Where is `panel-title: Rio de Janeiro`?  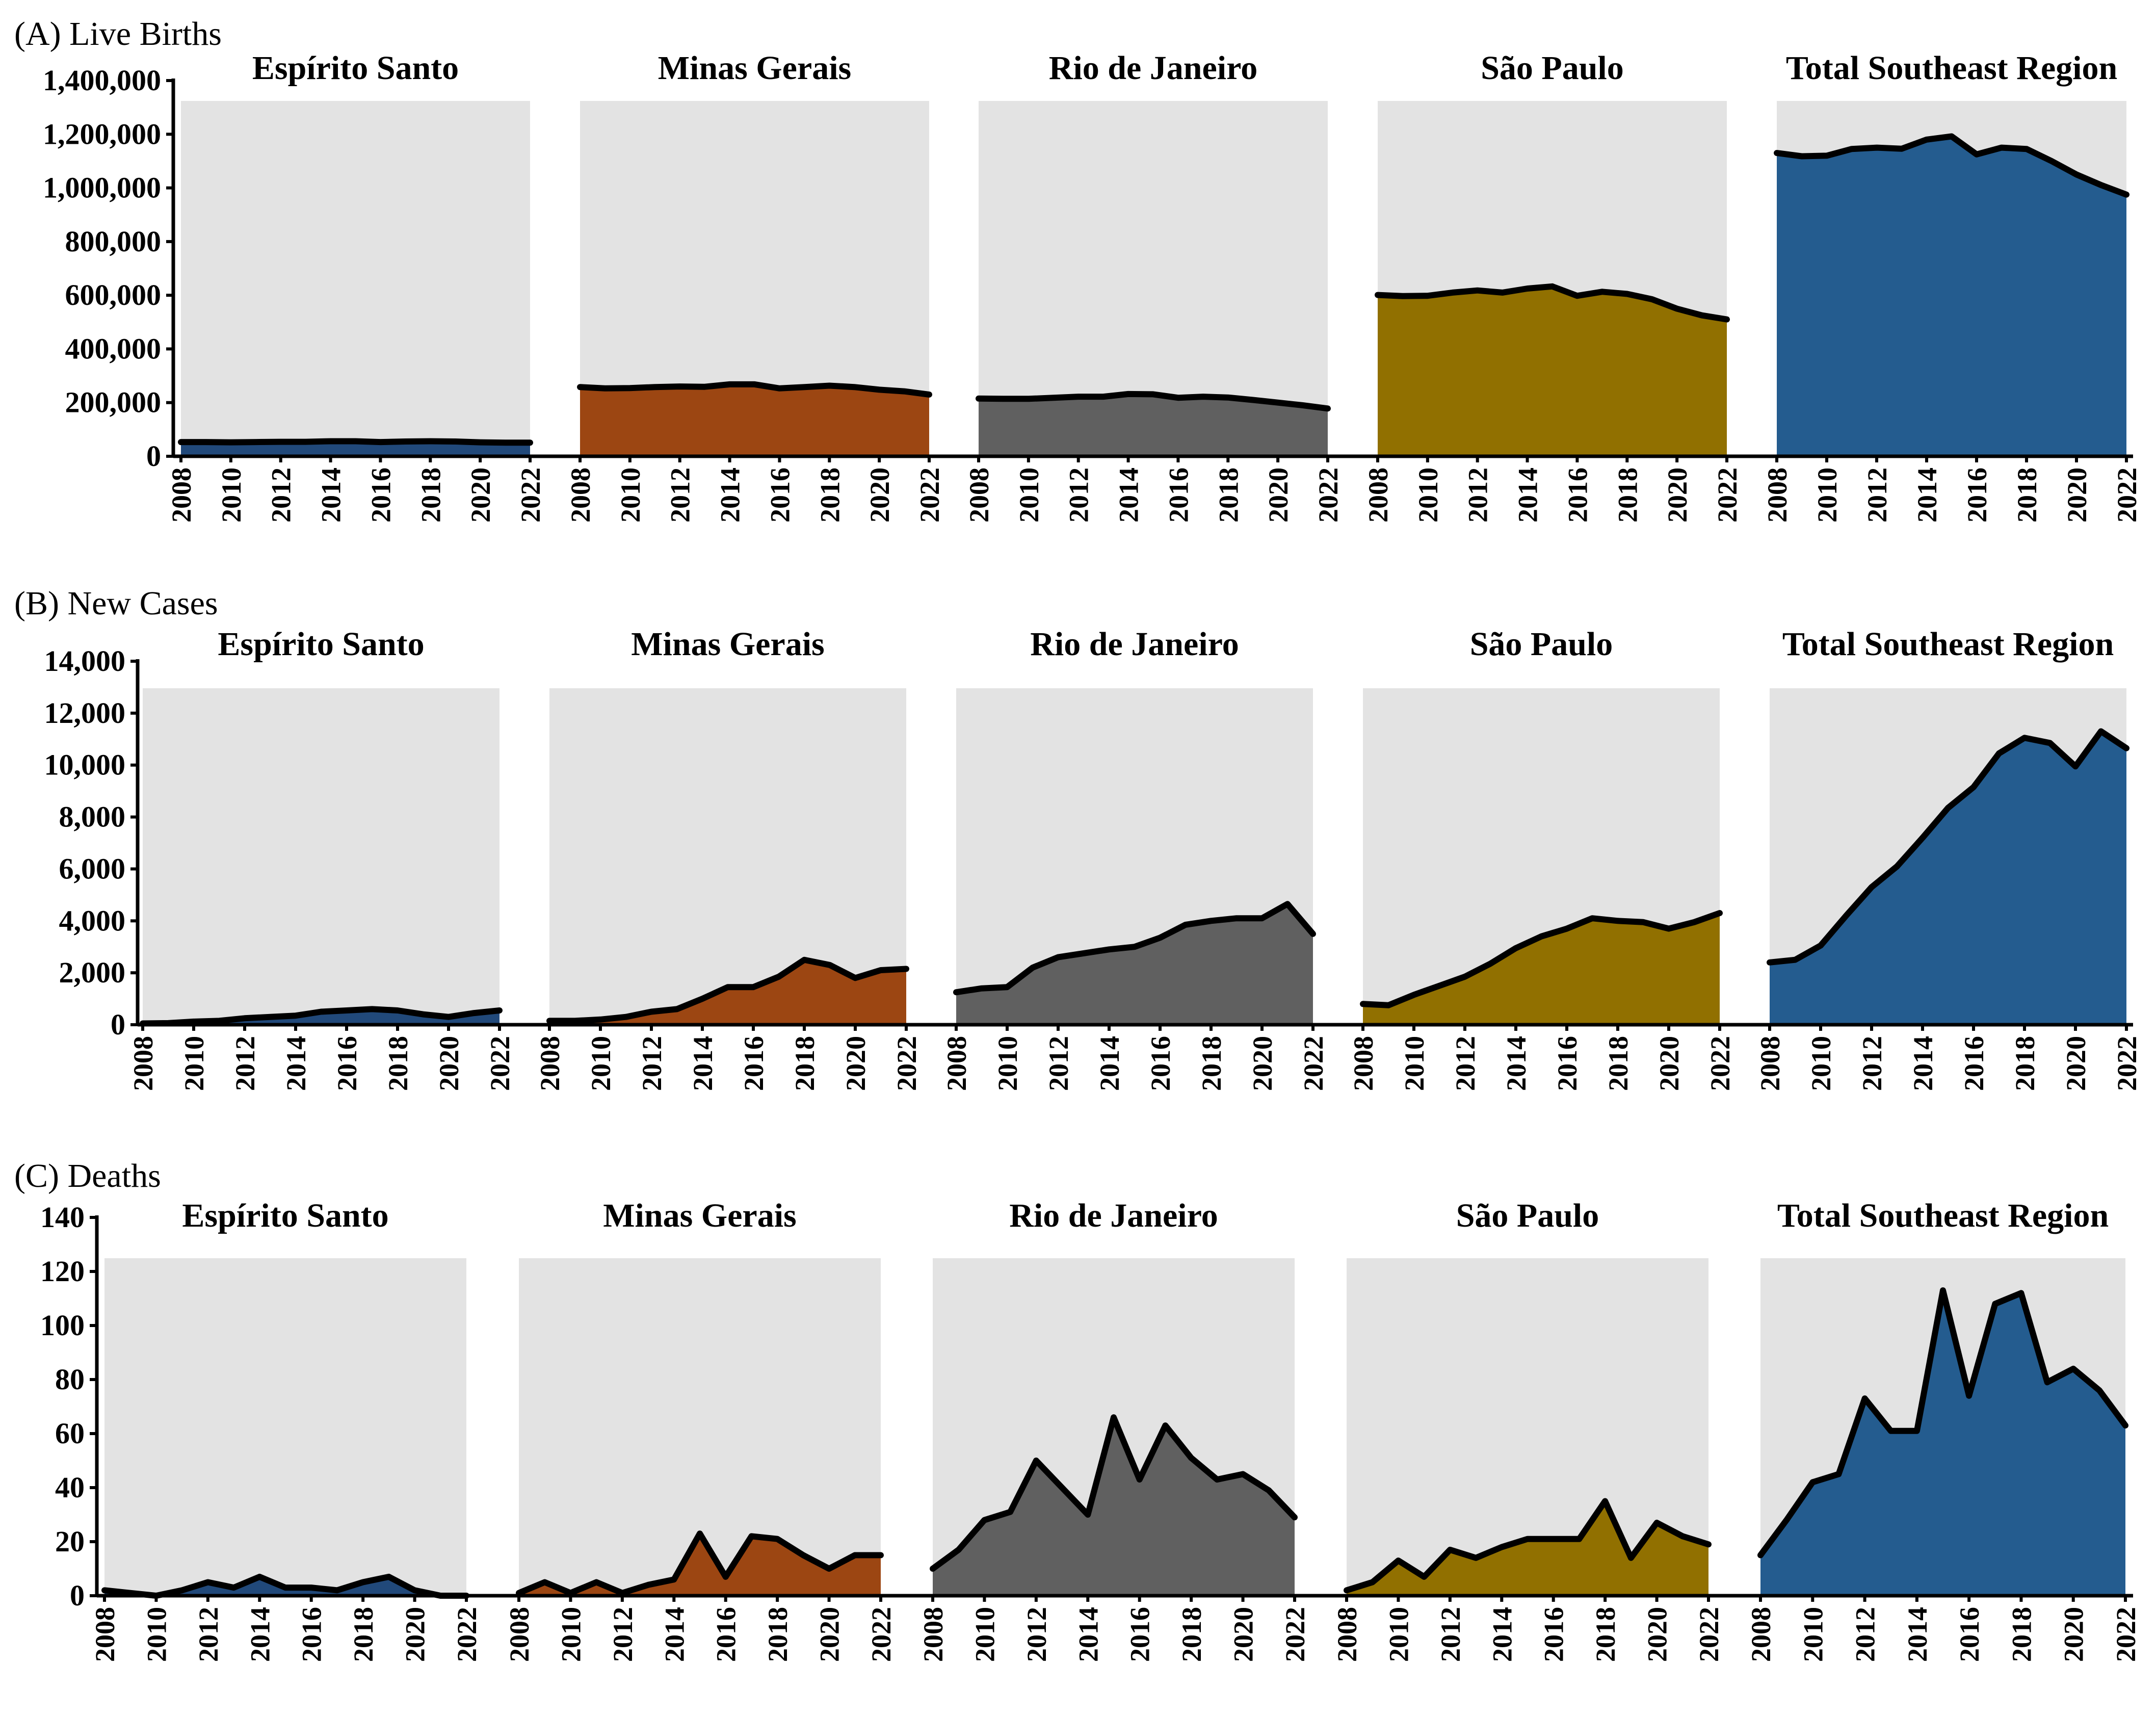 panel-title: Rio de Janeiro is located at coordinates (1134, 645).